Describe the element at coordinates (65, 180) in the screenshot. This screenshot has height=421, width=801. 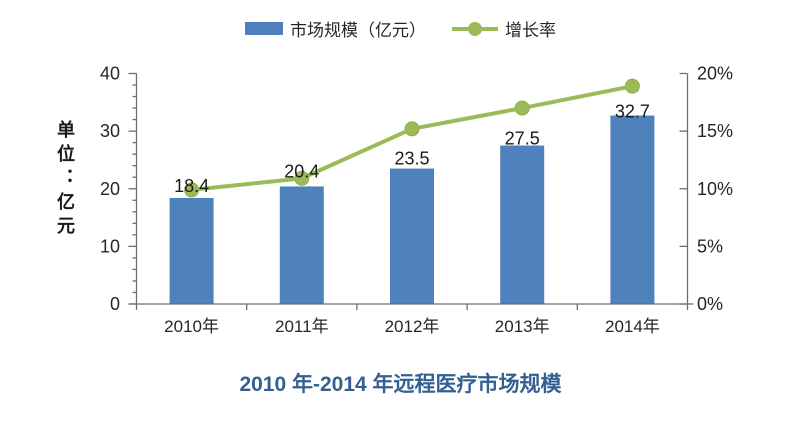
I see `y-axis-unit-label: 单位：亿元` at that location.